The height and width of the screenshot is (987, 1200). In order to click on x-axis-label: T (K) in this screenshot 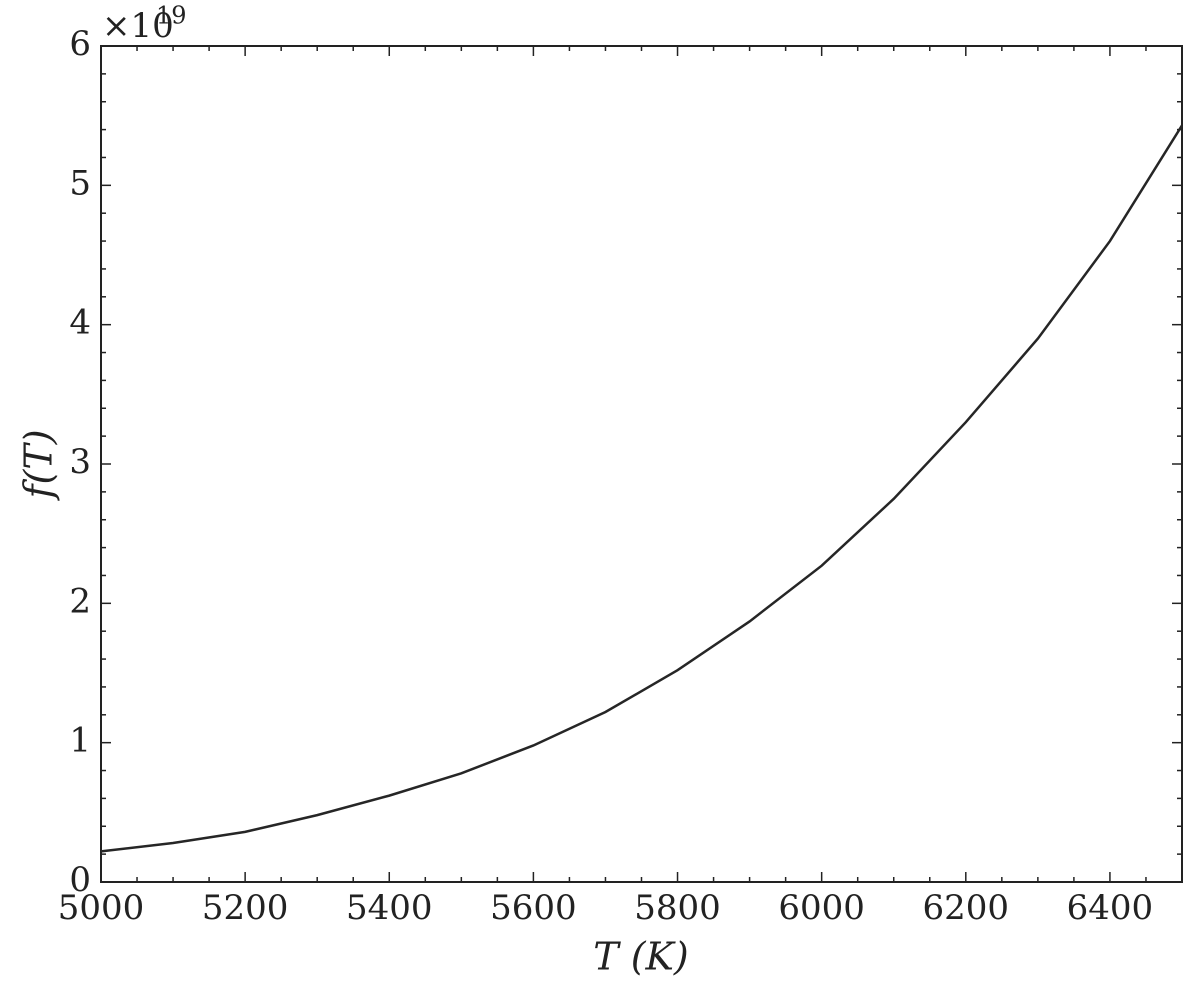, I will do `click(640, 957)`.